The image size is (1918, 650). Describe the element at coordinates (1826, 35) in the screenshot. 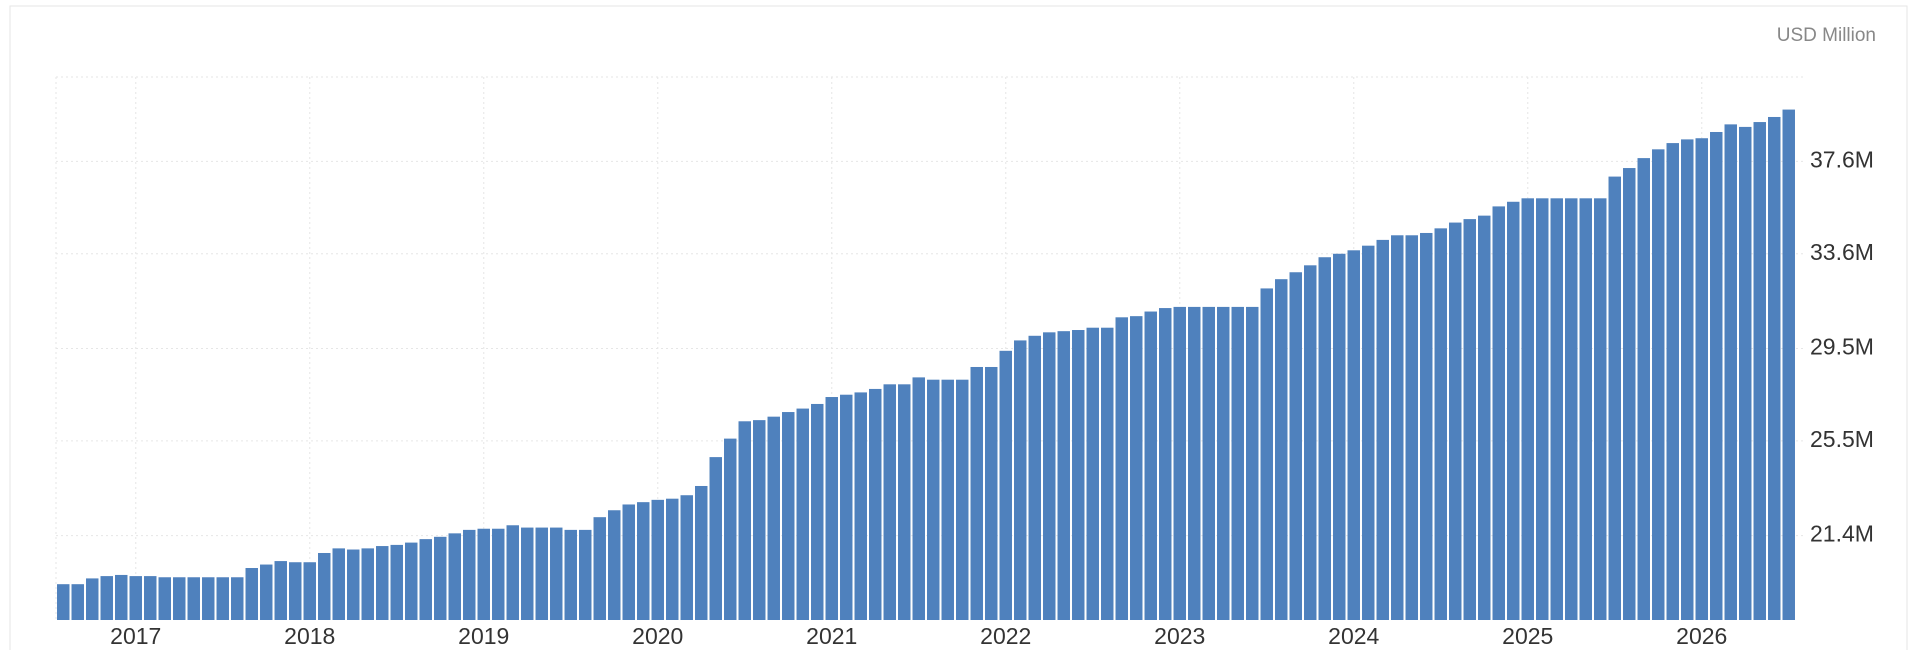

I see `unit-label: USD Million` at that location.